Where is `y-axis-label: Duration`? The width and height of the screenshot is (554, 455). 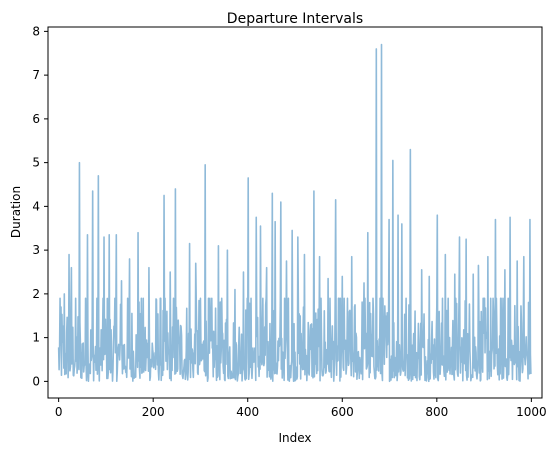 y-axis-label: Duration is located at coordinates (16, 212).